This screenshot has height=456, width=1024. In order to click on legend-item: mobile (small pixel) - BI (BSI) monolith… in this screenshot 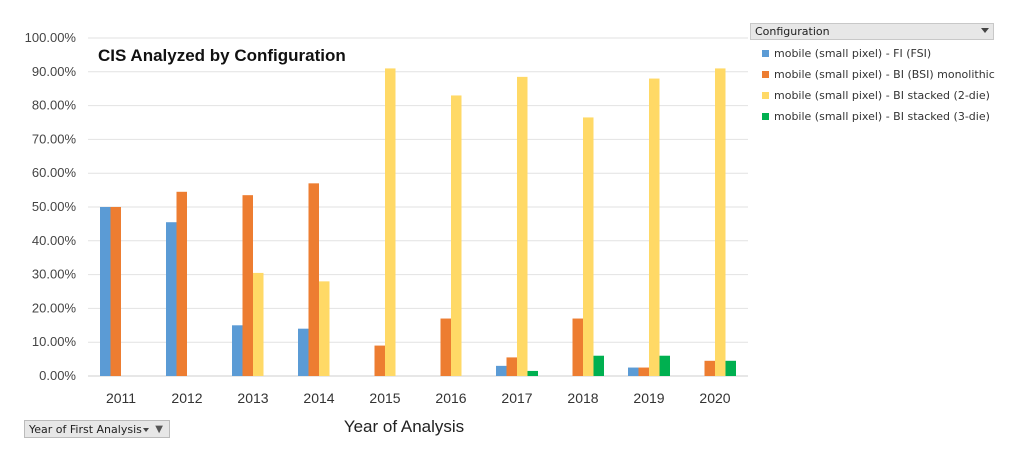, I will do `click(878, 74)`.